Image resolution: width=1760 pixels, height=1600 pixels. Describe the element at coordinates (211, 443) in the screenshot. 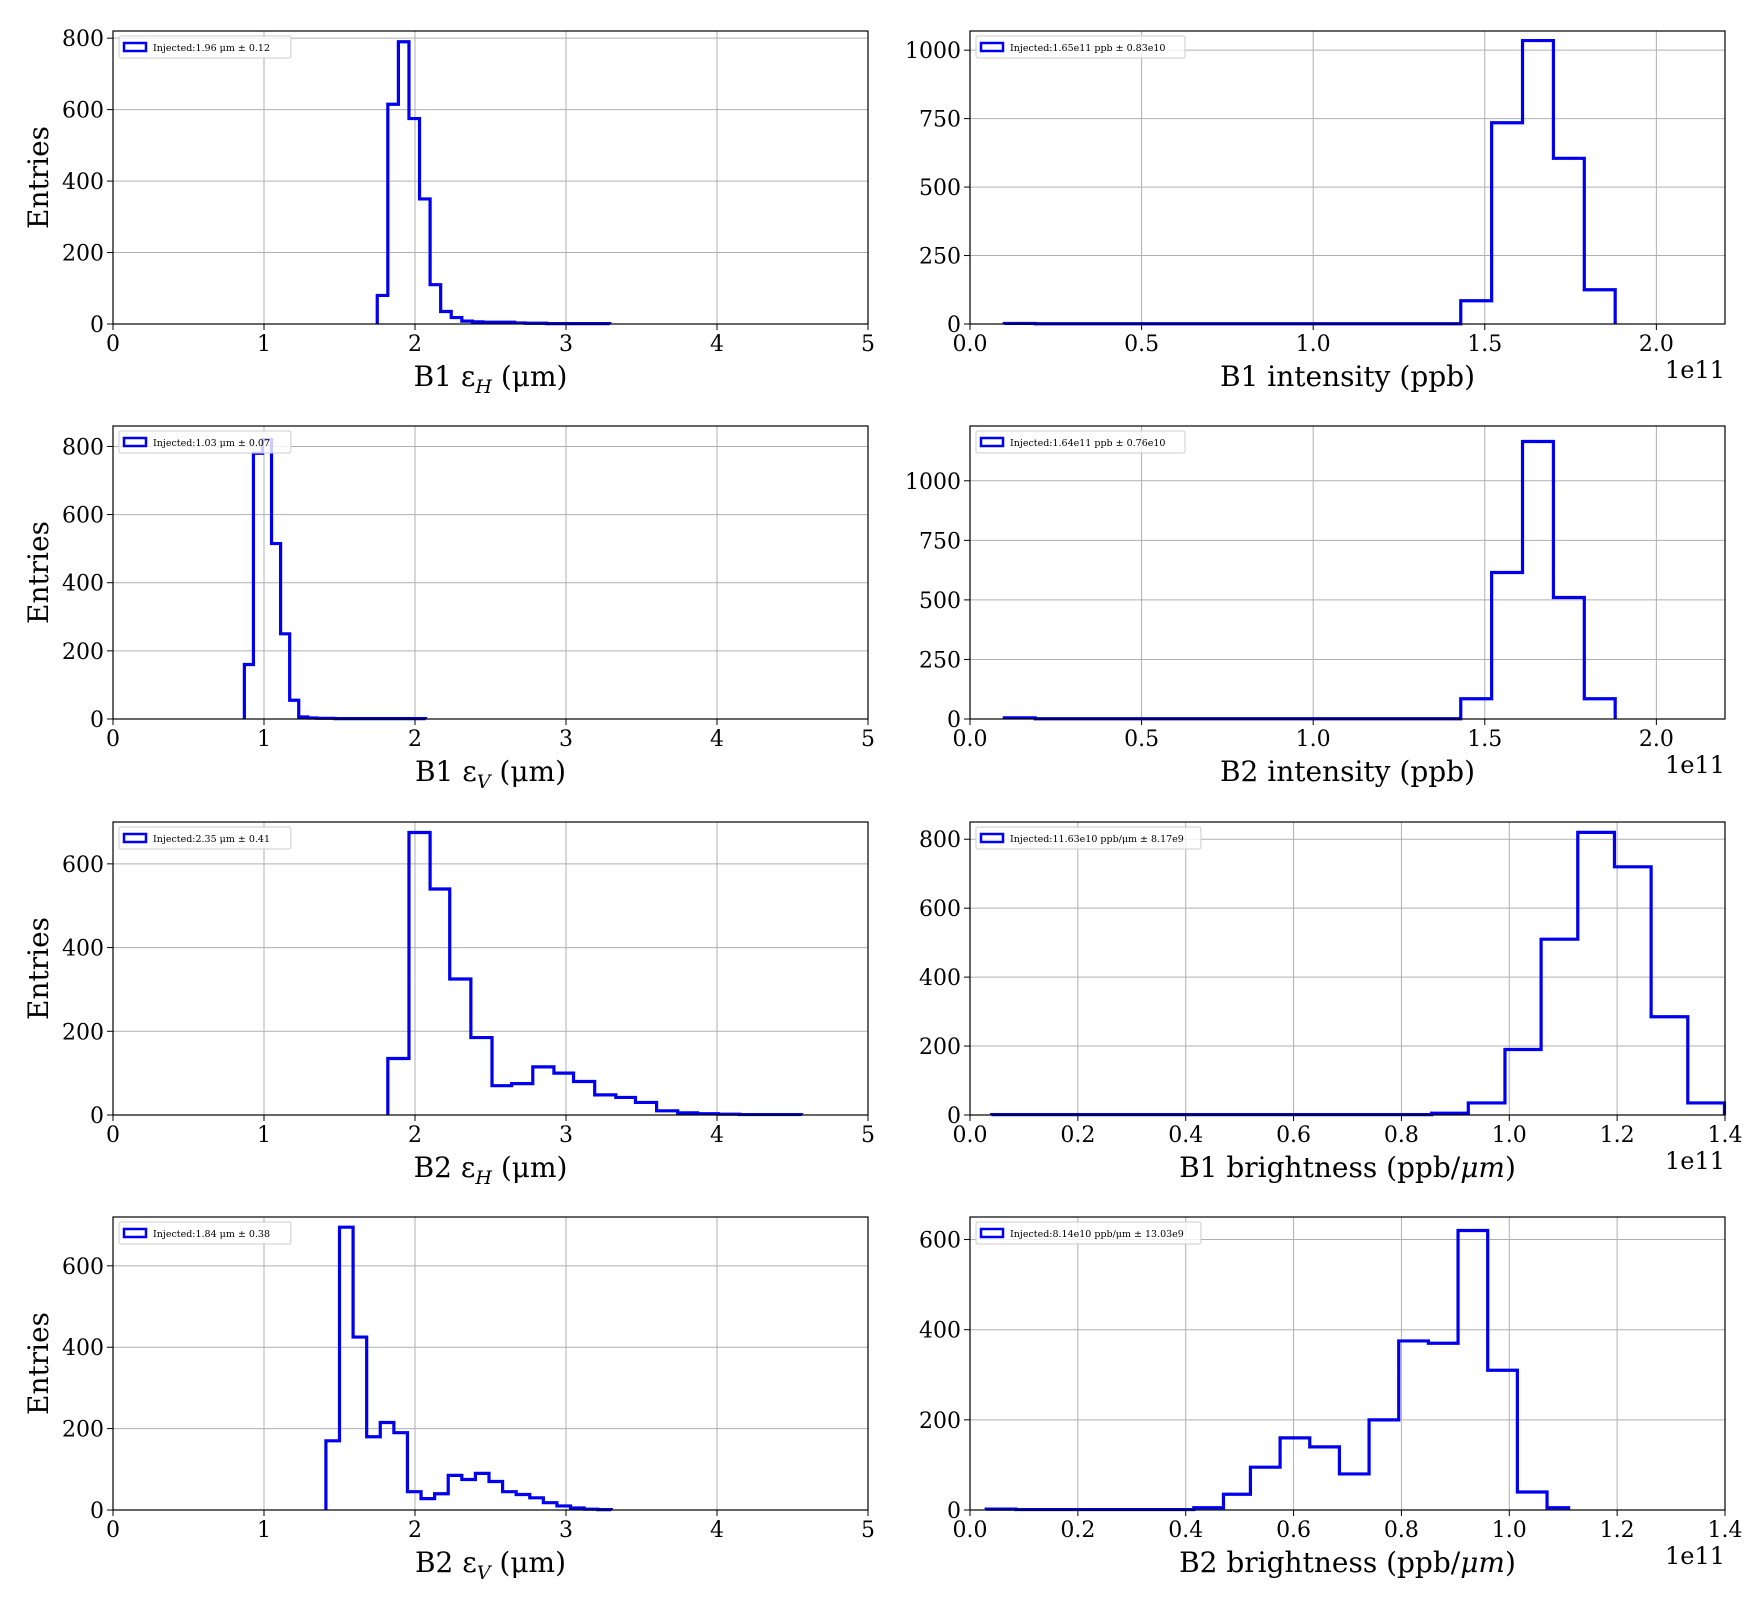

I see `legend-label: Injected:1.03 μm ± 0.07` at that location.